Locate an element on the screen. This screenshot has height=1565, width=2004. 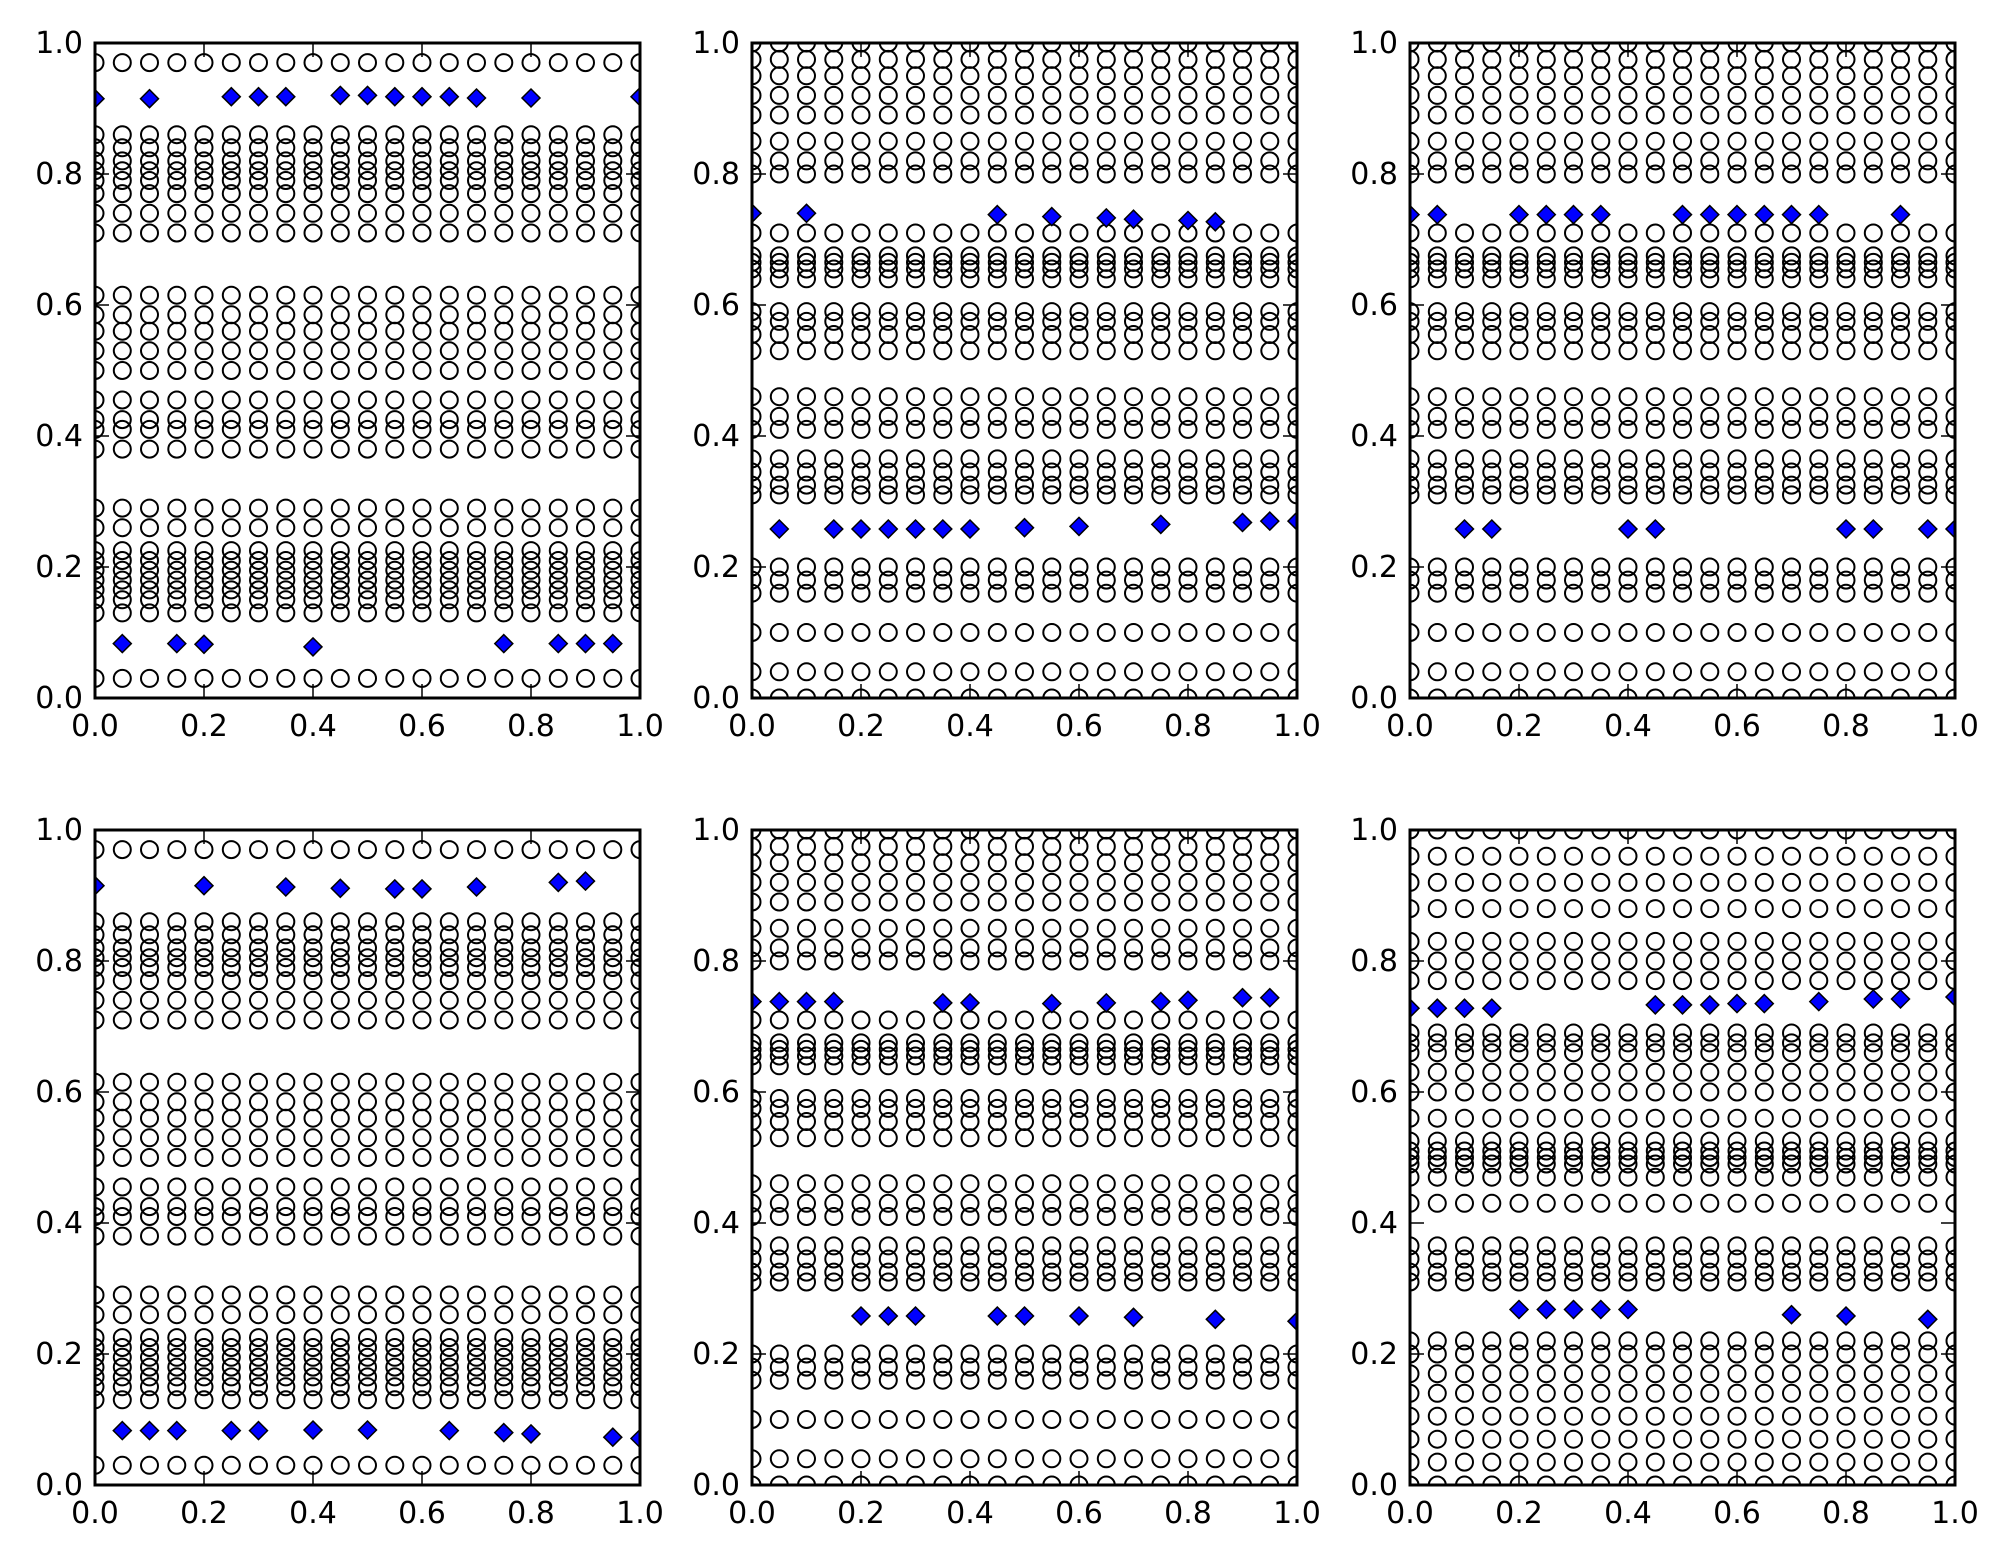
y-tick-label: 0.0 is located at coordinates (1374, 698).